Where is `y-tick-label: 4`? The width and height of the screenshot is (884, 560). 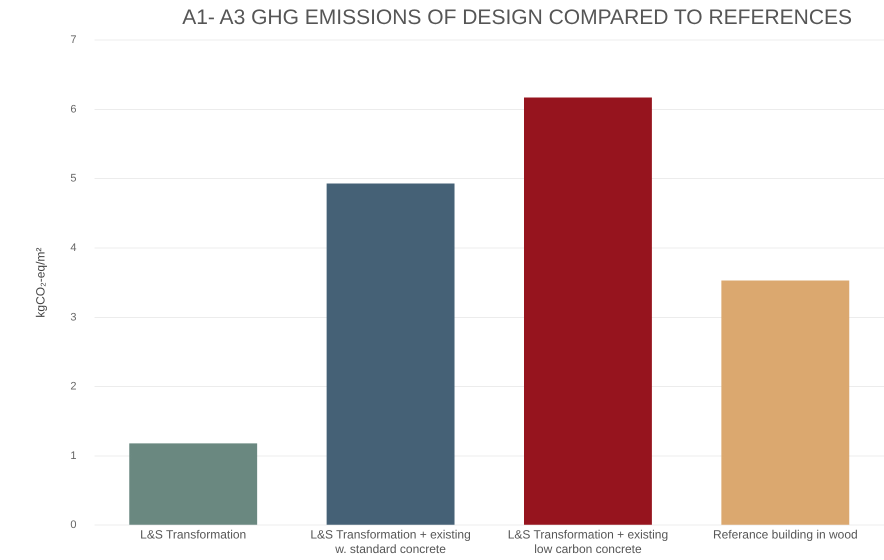
y-tick-label: 4 is located at coordinates (73, 248).